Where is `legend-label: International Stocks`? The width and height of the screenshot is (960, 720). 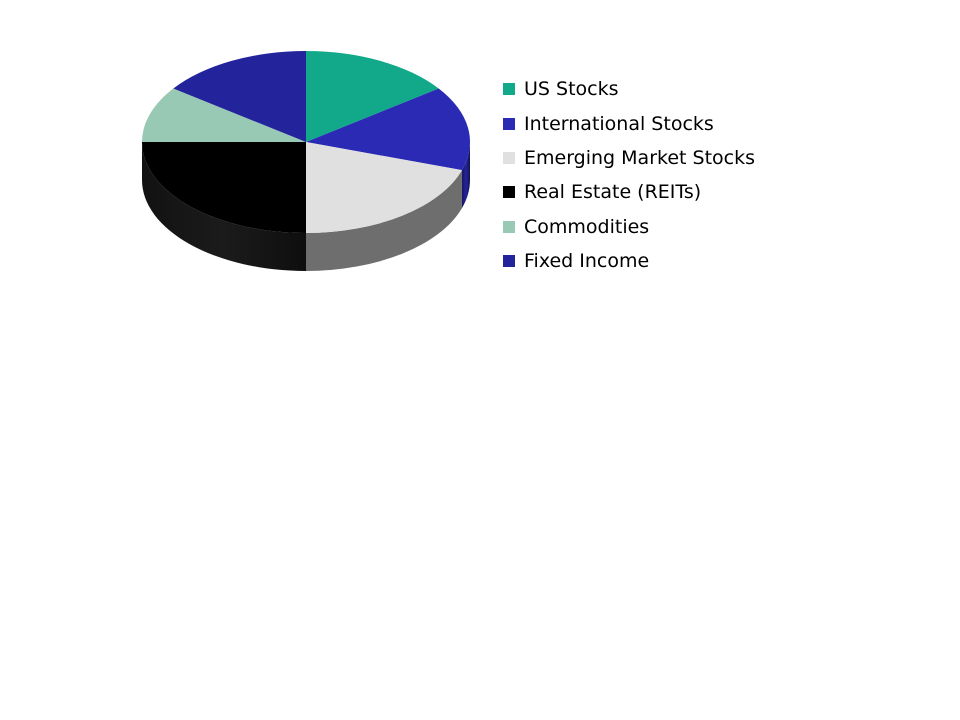 legend-label: International Stocks is located at coordinates (619, 123).